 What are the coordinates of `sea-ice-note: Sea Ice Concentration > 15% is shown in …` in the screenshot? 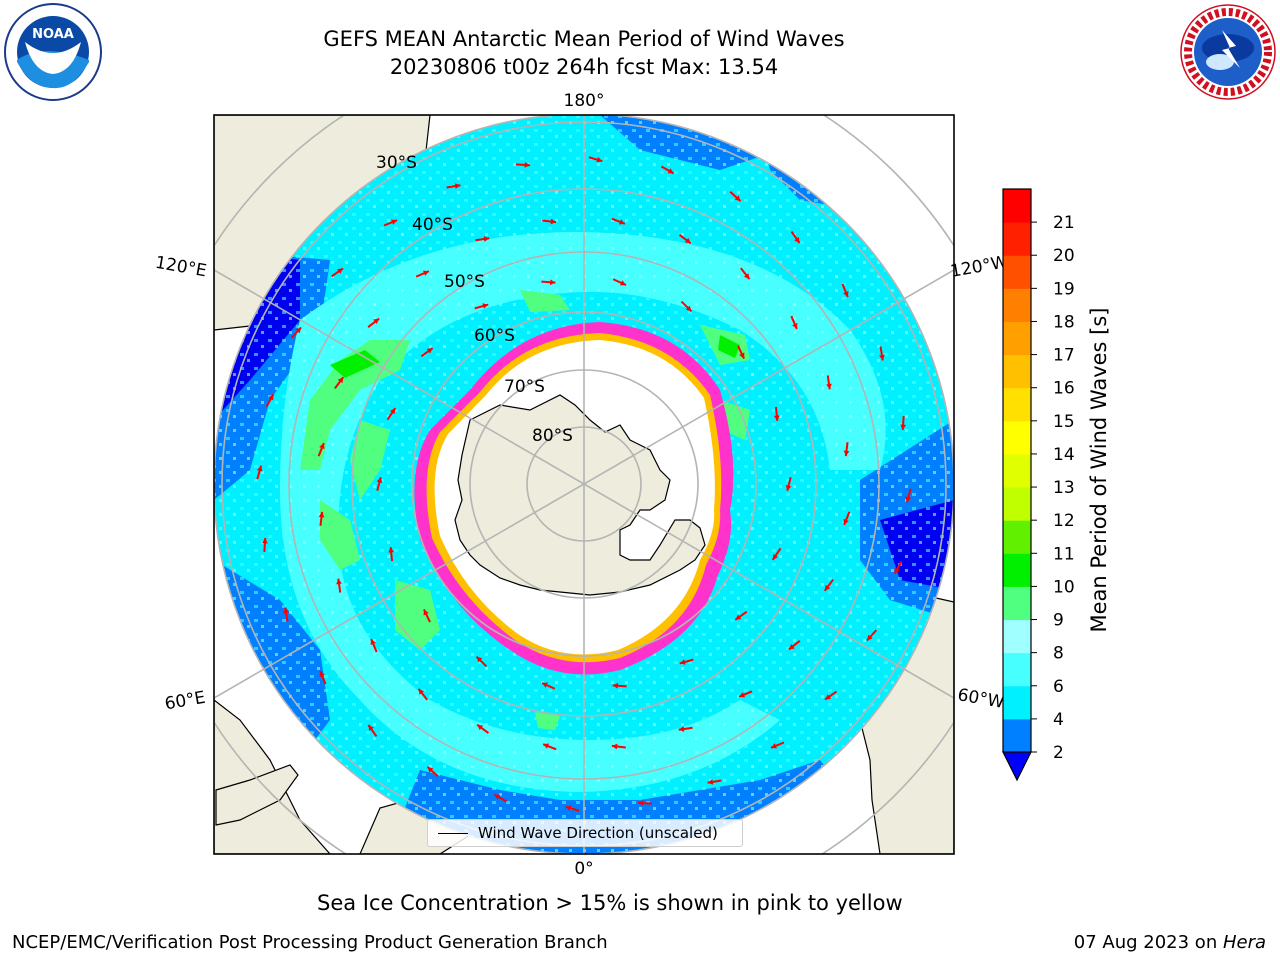 It's located at (610, 903).